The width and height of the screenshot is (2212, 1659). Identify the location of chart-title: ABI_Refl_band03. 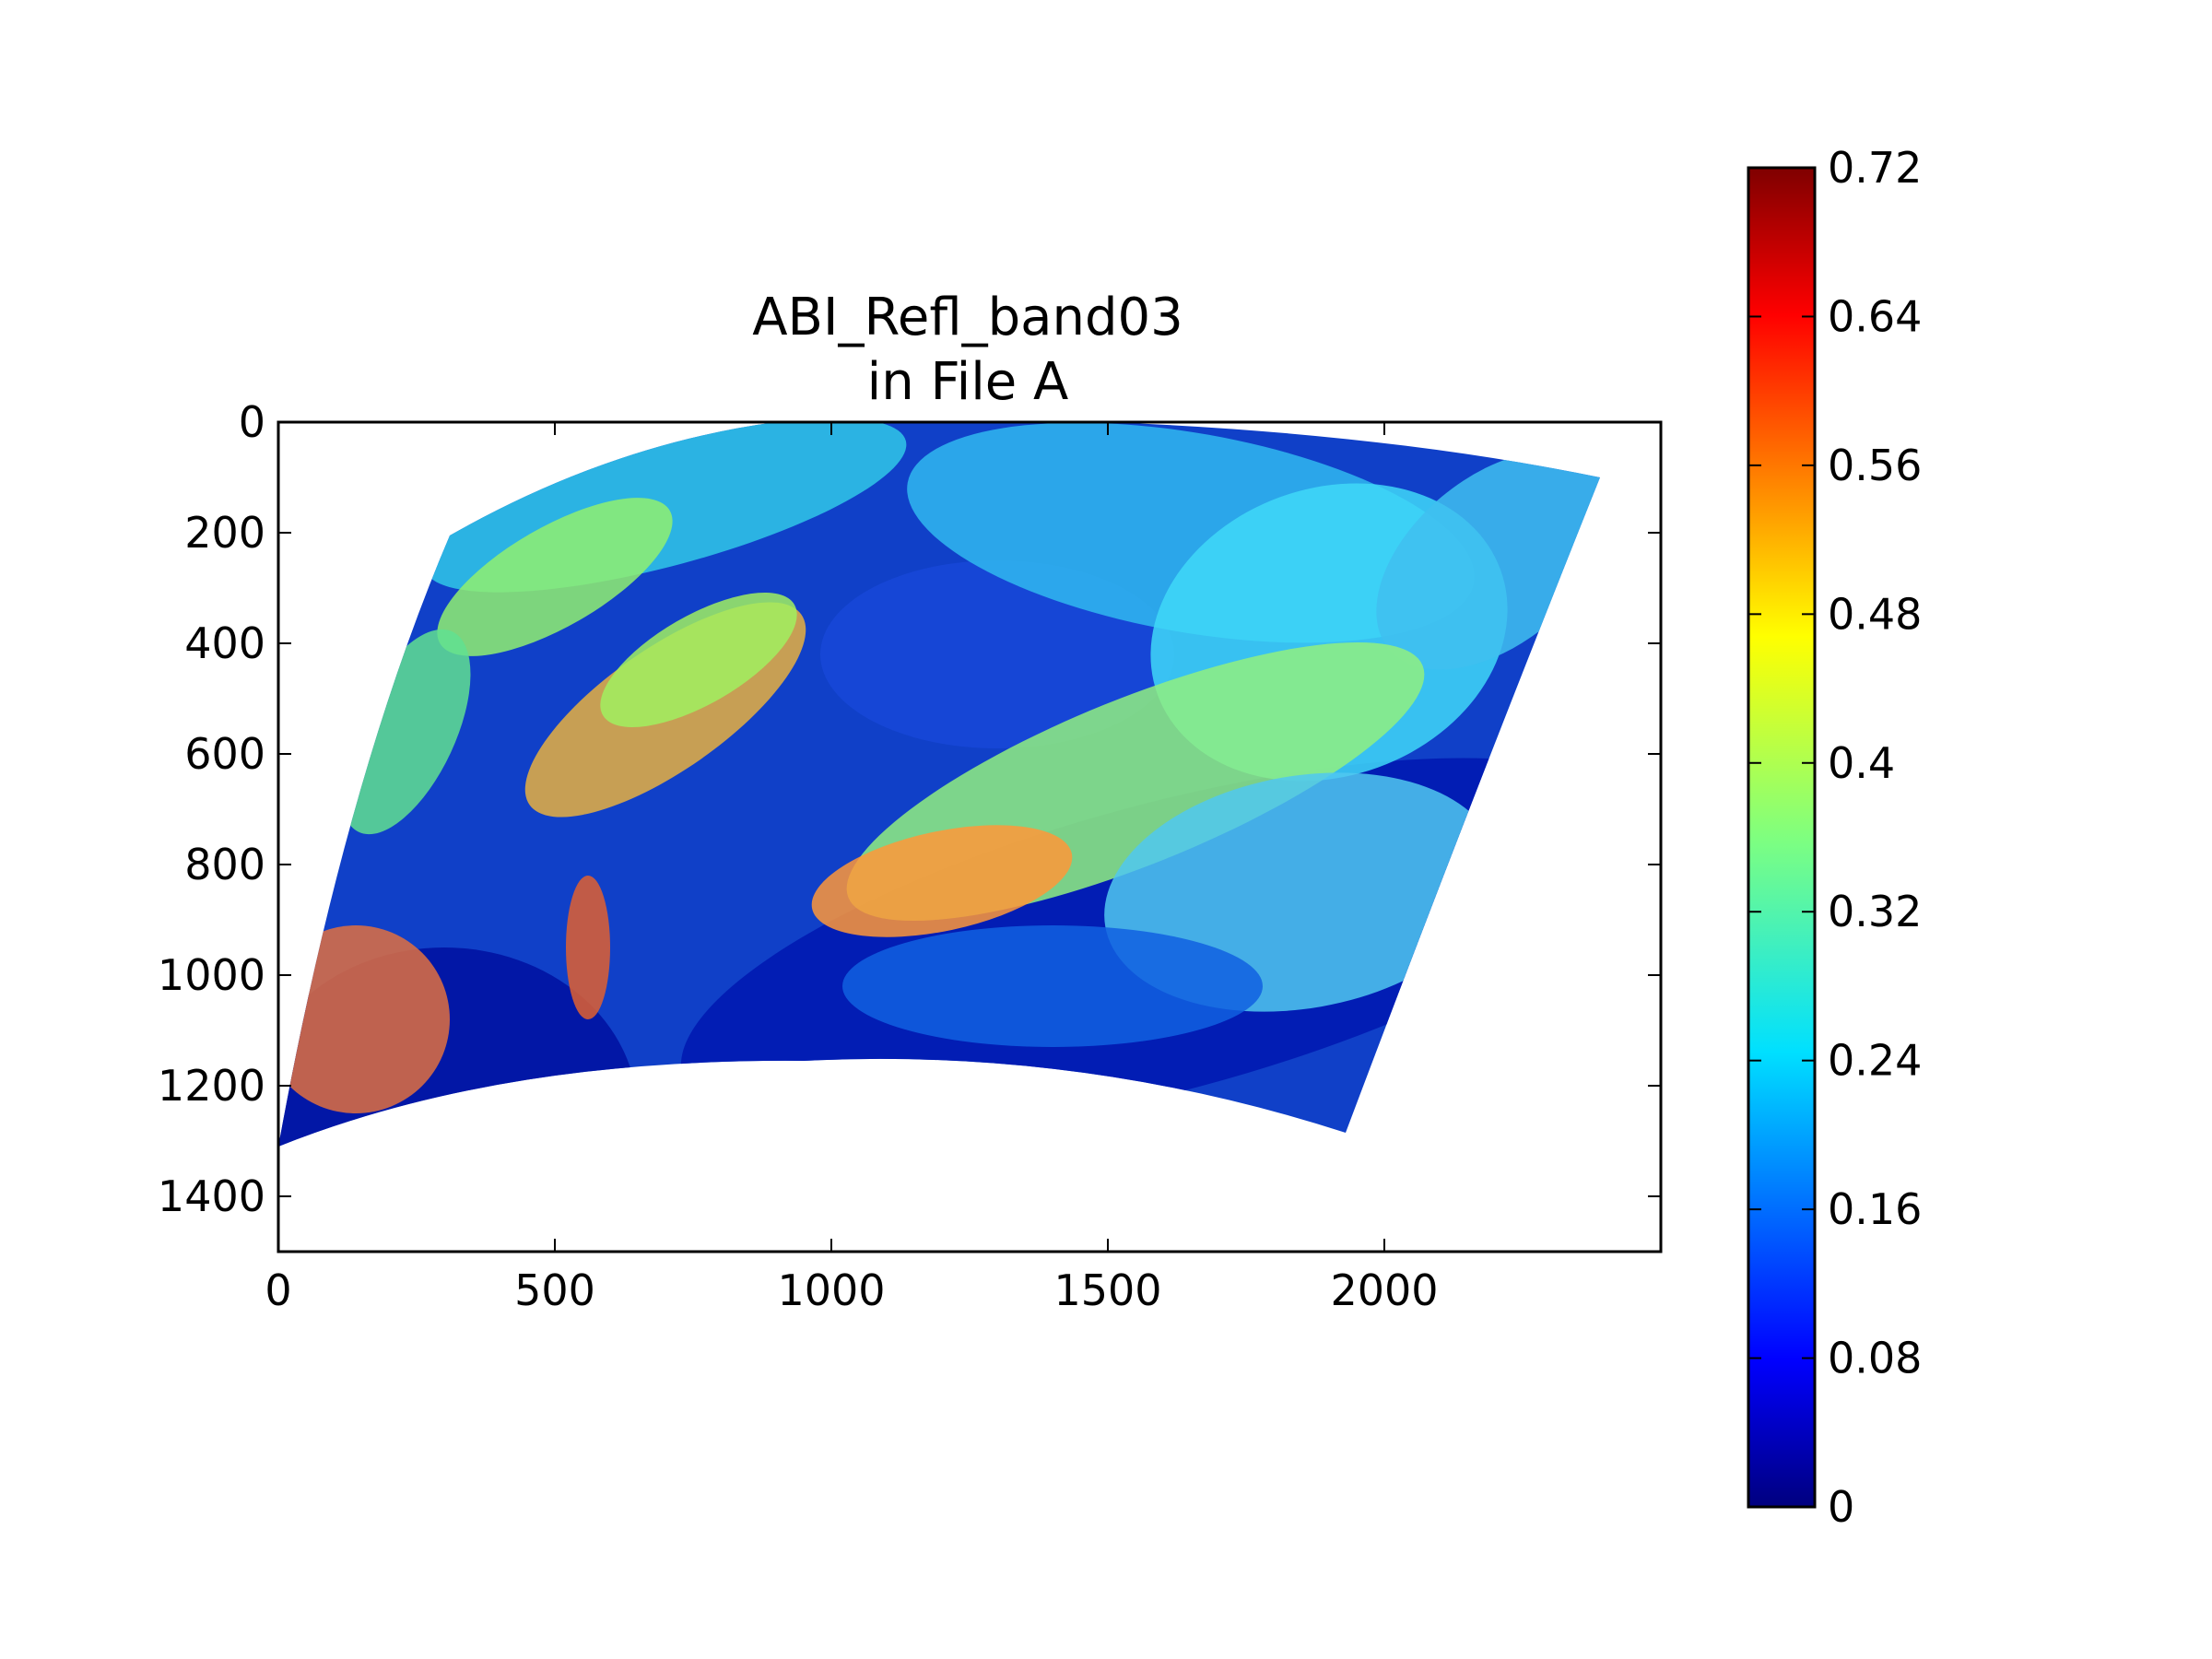
(967, 317).